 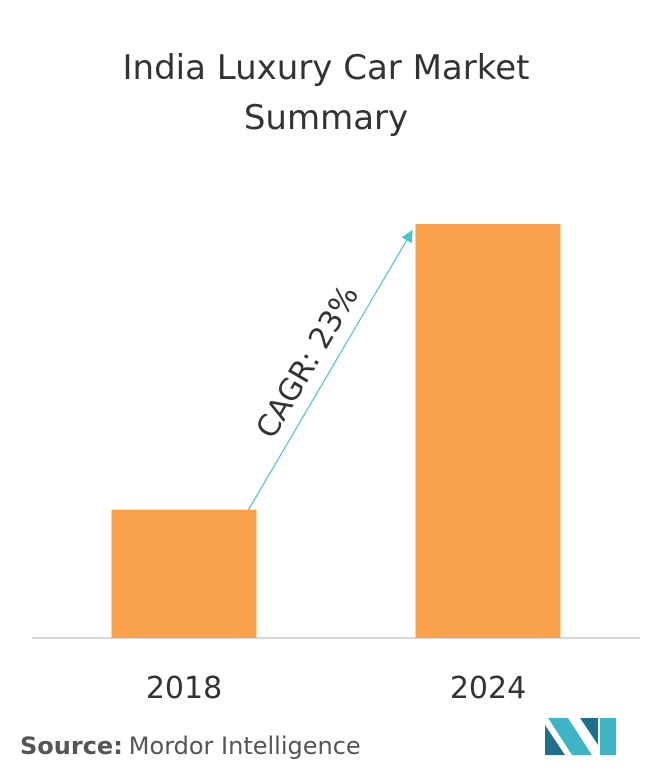 What do you see at coordinates (580, 736) in the screenshot?
I see `logo` at bounding box center [580, 736].